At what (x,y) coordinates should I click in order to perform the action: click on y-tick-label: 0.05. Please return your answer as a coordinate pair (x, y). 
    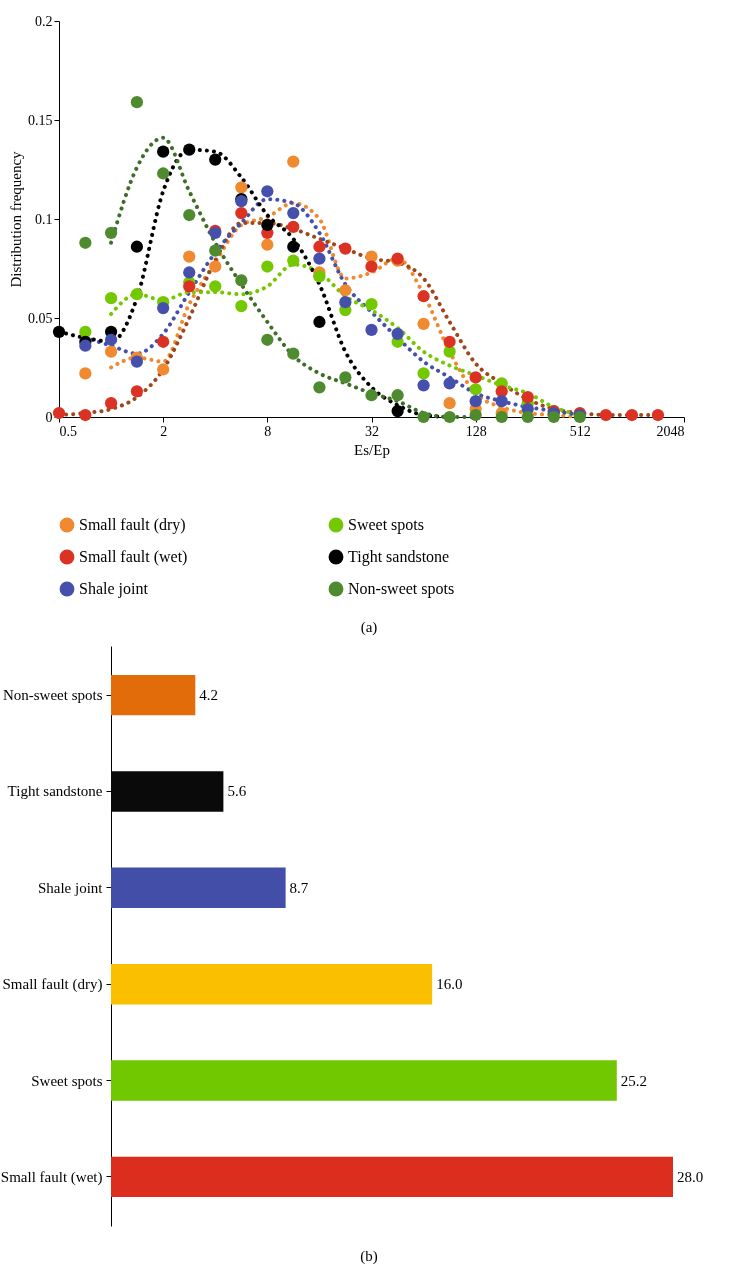
    Looking at the image, I should click on (40, 318).